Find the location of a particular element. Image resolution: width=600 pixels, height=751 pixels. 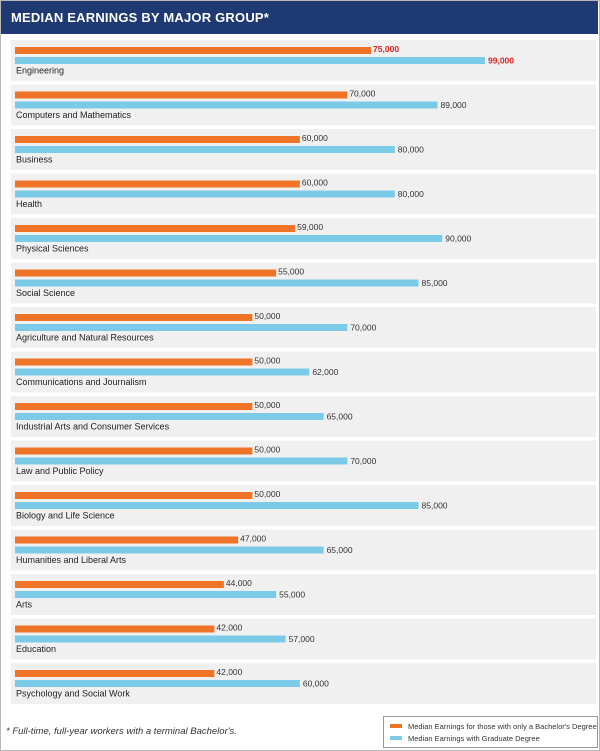

category-label-physical-sciences: Physical Sciences is located at coordinates (52, 249).